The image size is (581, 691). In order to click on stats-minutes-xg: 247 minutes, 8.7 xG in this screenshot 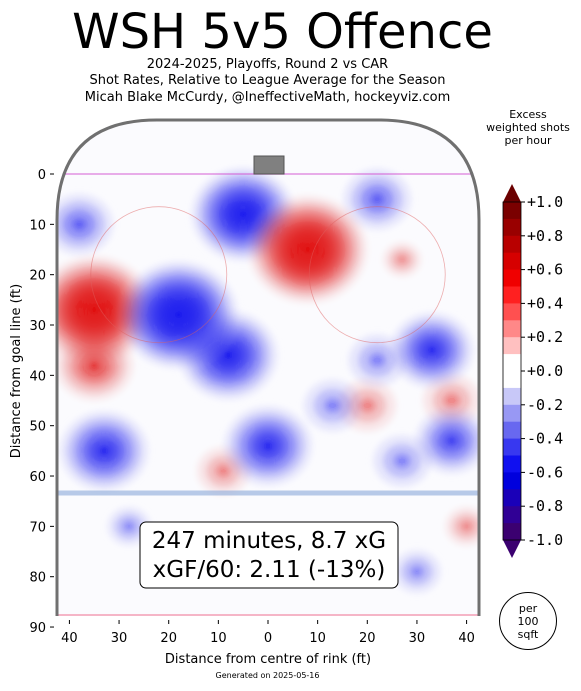, I will do `click(269, 541)`.